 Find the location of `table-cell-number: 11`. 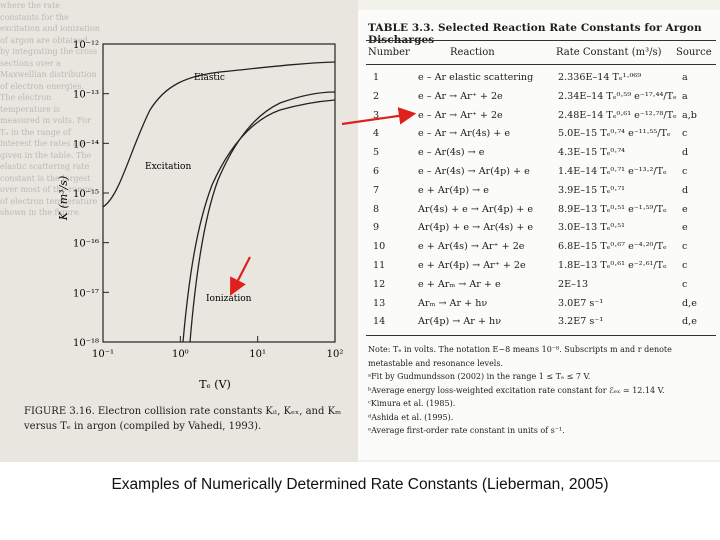

table-cell-number: 11 is located at coordinates (379, 265).